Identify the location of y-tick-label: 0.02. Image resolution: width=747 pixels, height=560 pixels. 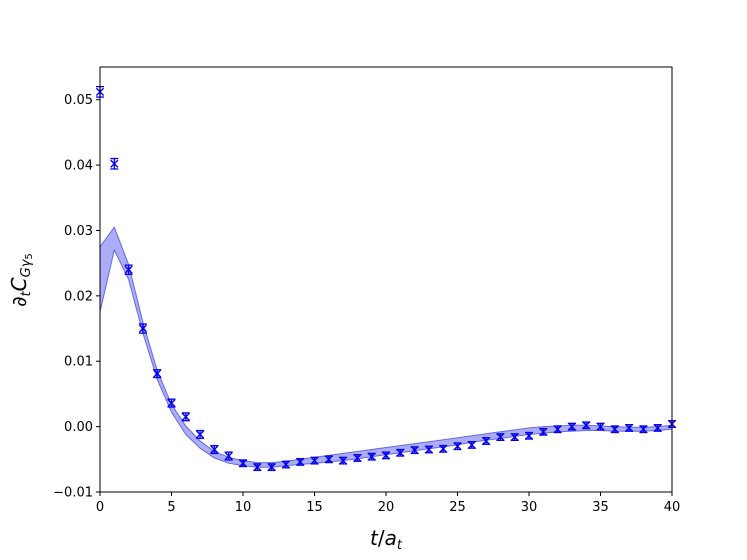
(78, 296).